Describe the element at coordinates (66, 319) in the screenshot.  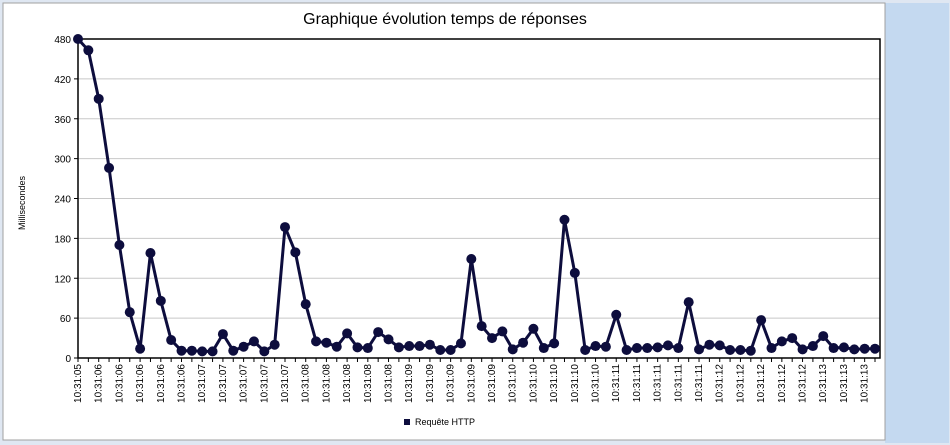
I see `y-tick-label: 60` at that location.